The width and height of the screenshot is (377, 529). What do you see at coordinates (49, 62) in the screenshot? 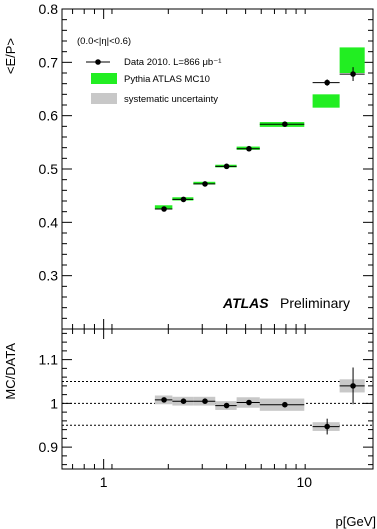
I see `main-y-tick-label: 0.7` at bounding box center [49, 62].